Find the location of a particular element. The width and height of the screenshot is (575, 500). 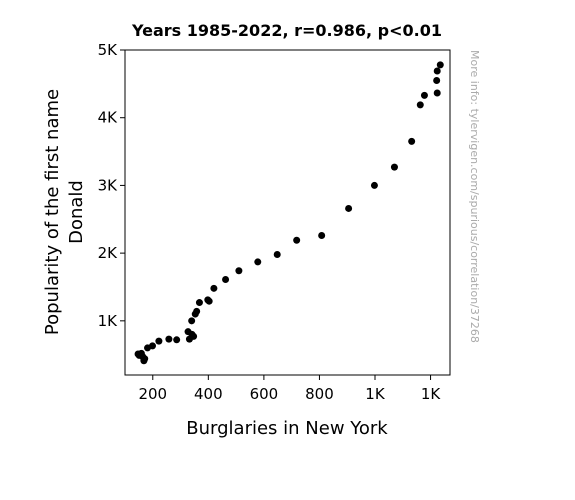

x-axis-ticks: 200 400 600 800 1K 1K is located at coordinates (289, 389).